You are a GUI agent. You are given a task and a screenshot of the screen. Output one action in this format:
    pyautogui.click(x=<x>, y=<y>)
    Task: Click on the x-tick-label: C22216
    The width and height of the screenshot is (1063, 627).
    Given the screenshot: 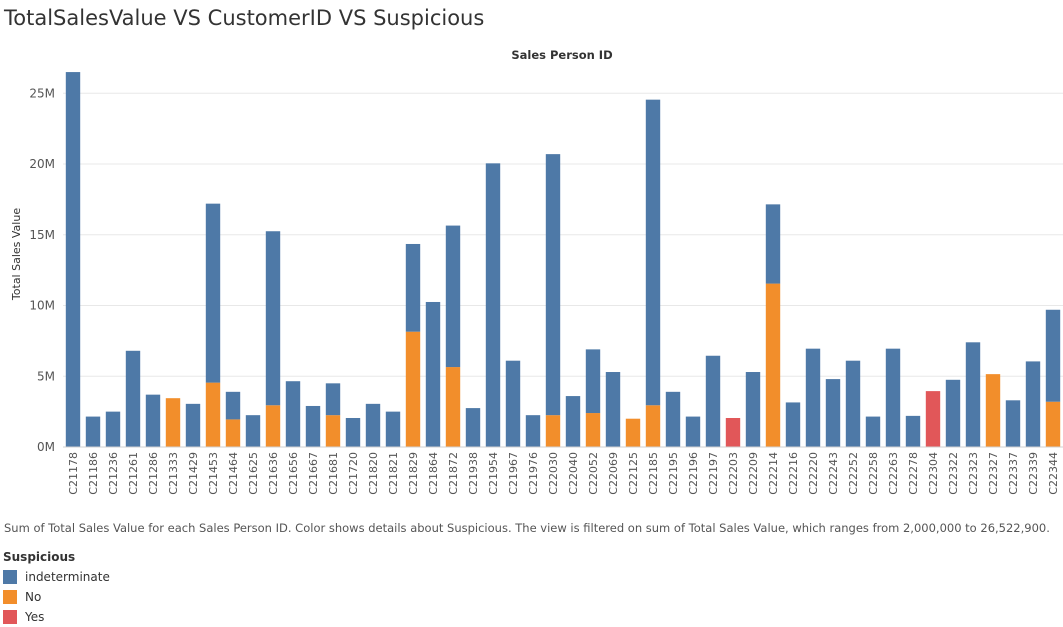 What is the action you would take?
    pyautogui.click(x=793, y=473)
    